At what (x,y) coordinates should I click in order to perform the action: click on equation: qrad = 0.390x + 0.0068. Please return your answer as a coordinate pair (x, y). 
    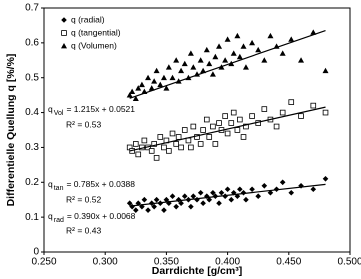
    Looking at the image, I should click on (92, 217).